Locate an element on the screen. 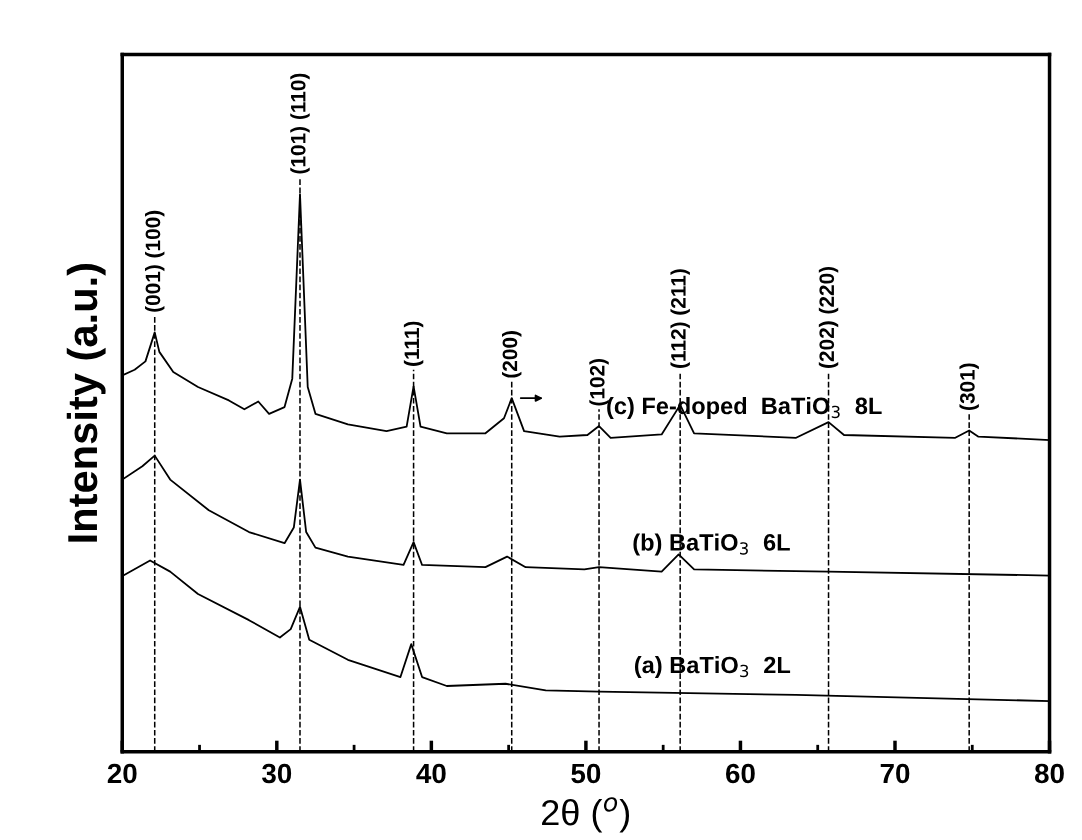 The height and width of the screenshot is (840, 1082). series-label: (b) BaTiO$_{3}$ 6L is located at coordinates (711, 544).